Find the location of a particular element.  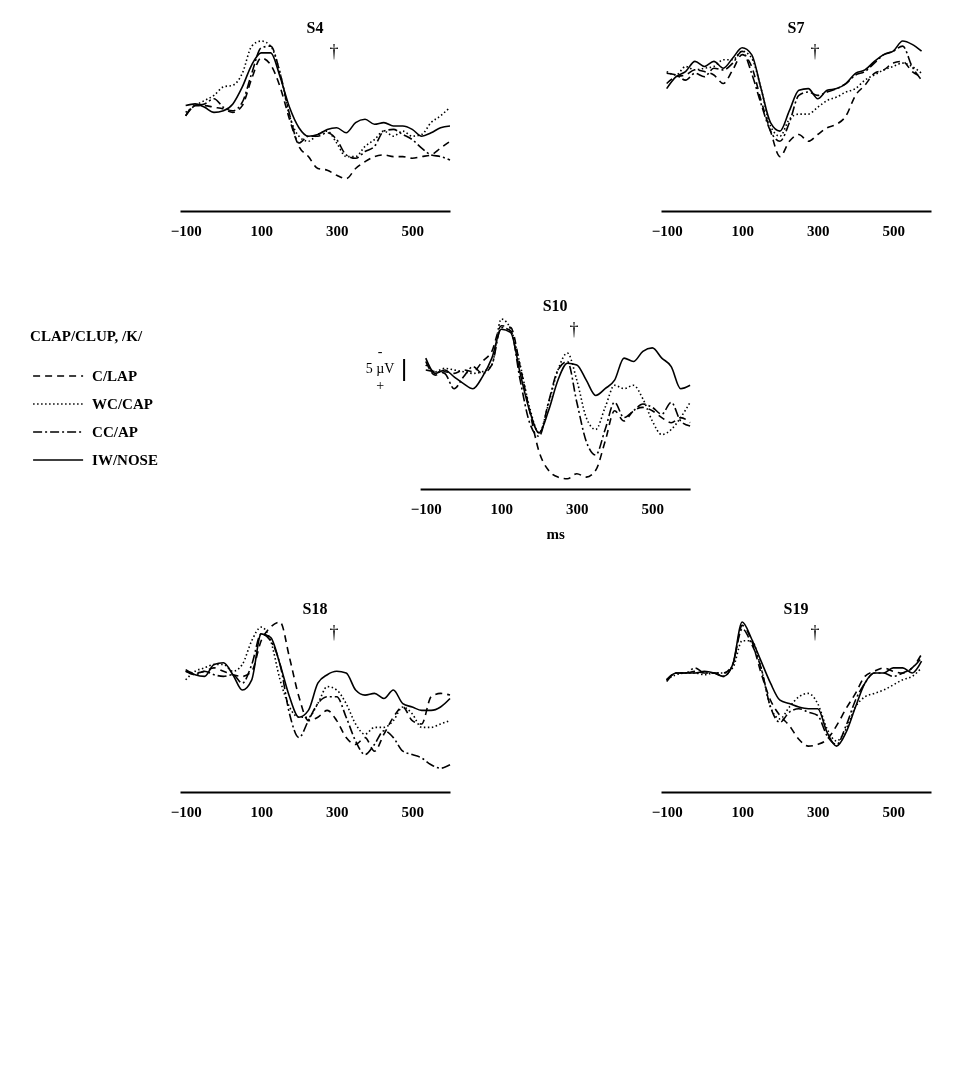

chart-title: S7 is located at coordinates (796, 28).